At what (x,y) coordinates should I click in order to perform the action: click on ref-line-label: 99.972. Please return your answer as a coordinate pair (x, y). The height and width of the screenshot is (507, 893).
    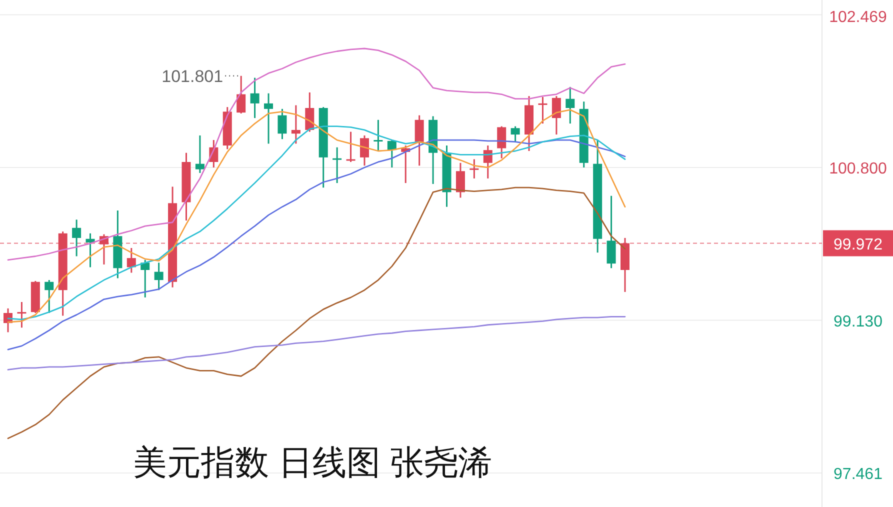
    Looking at the image, I should click on (858, 245).